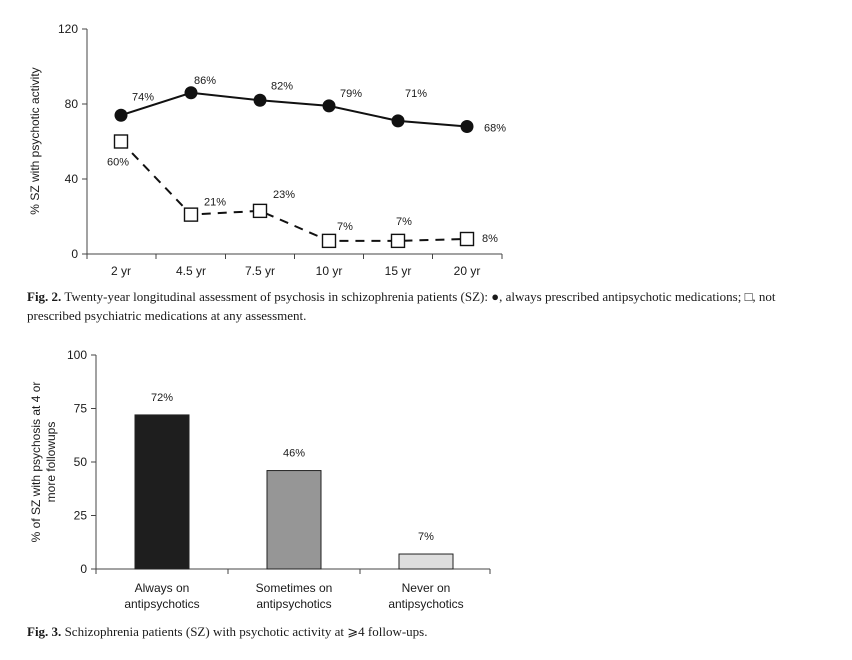 This screenshot has height=660, width=852. What do you see at coordinates (51, 462) in the screenshot?
I see `y-axis-label-line-2: more followups` at bounding box center [51, 462].